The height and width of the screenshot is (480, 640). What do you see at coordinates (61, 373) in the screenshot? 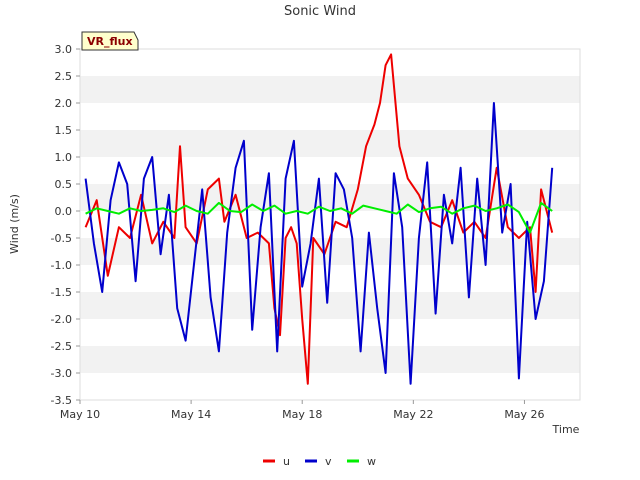
I see `y-tick-label: -3.0` at bounding box center [61, 373].